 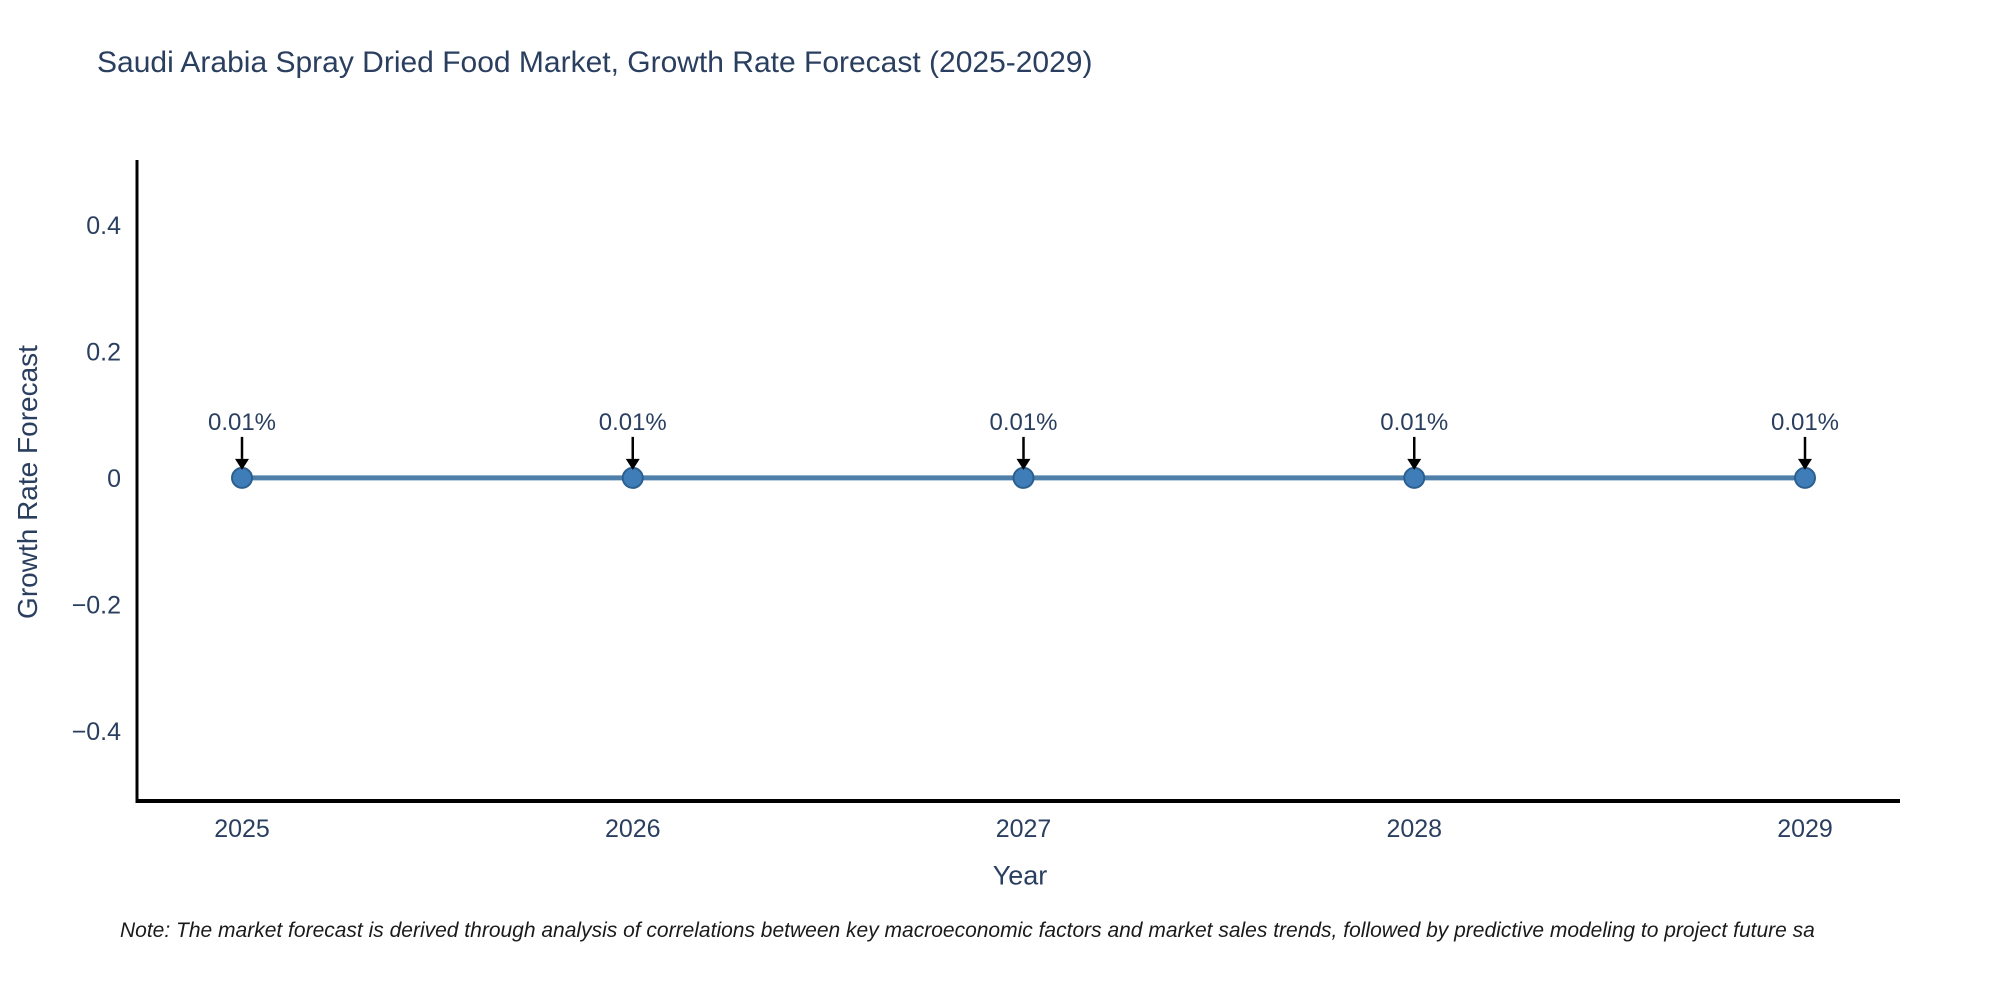 What do you see at coordinates (1805, 829) in the screenshot?
I see `x-tick-label: 2029` at bounding box center [1805, 829].